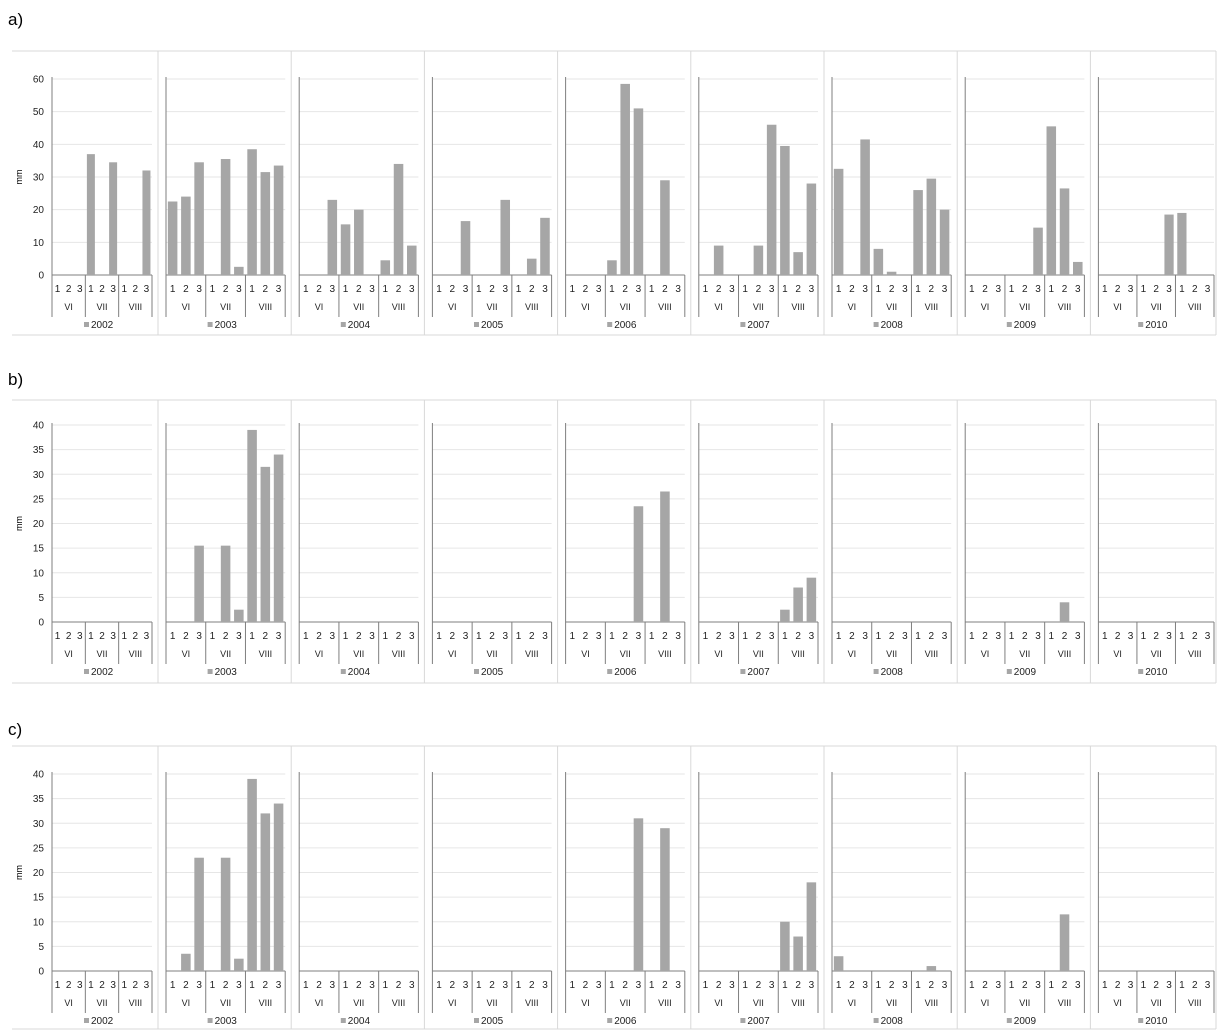  I want to click on legend-label: 2006, so click(625, 1021).